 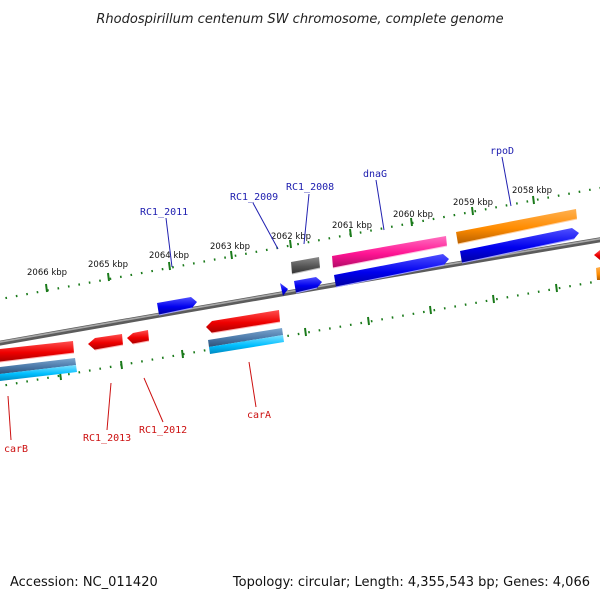 I want to click on leader-rc1-2012, so click(x=153, y=400).